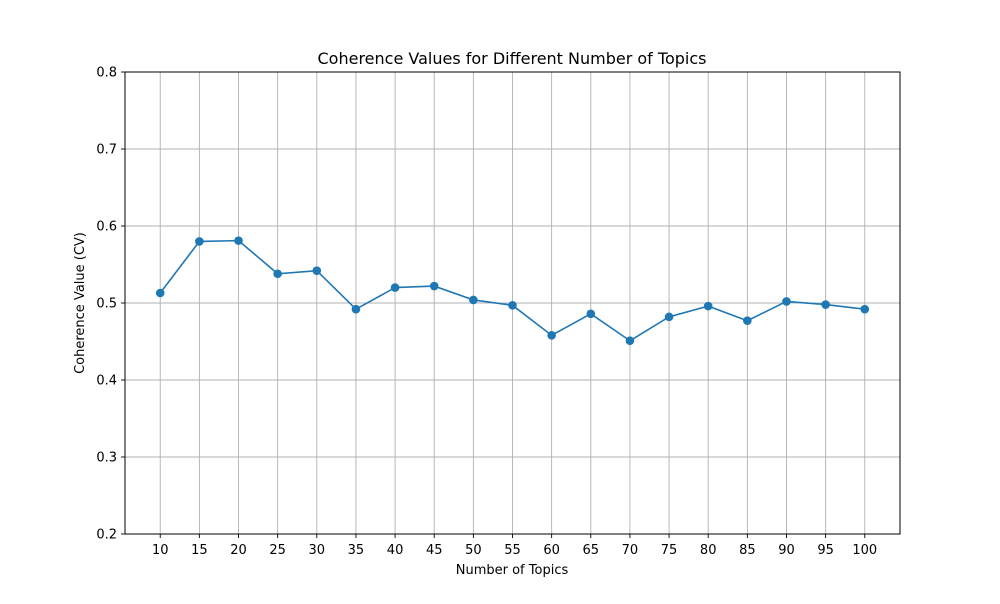 The height and width of the screenshot is (604, 1000). Describe the element at coordinates (512, 550) in the screenshot. I see `x-tick-label: 55` at that location.